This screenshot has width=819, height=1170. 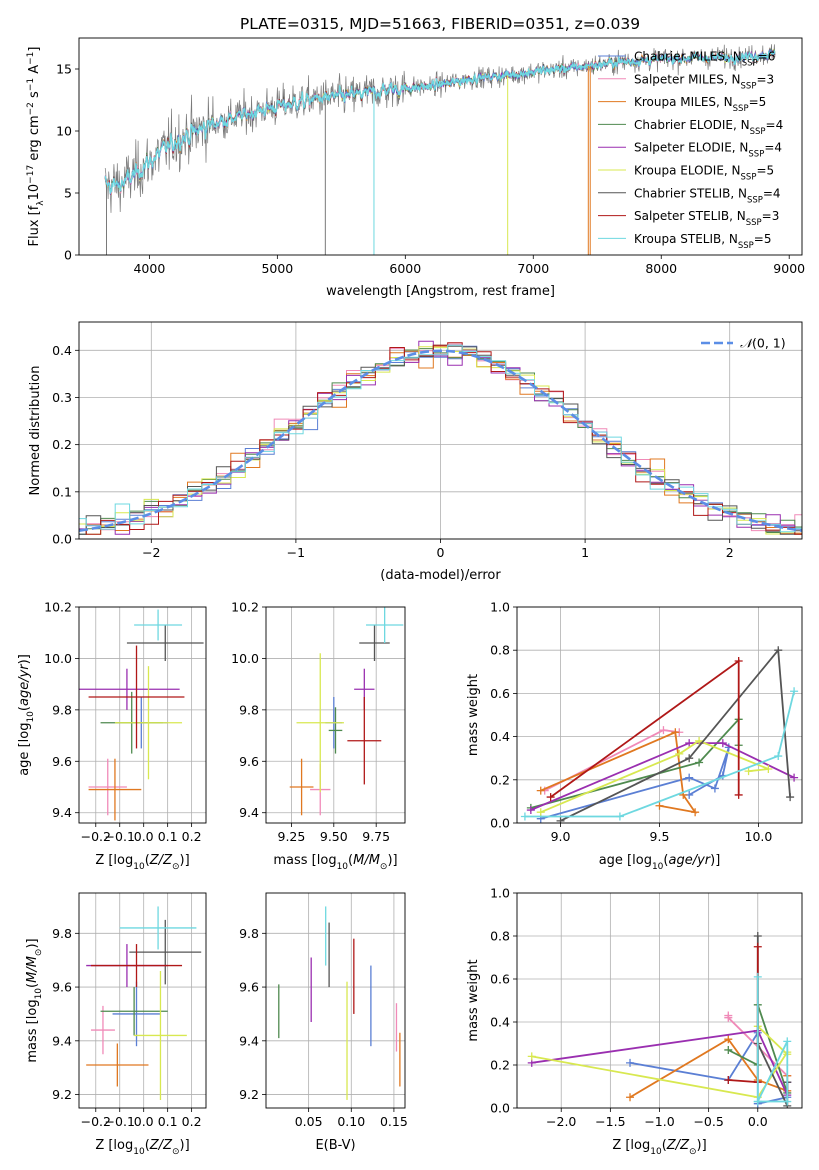 What do you see at coordinates (706, 218) in the screenshot?
I see `legend-label: Salpeter STELIB, NSSP=3` at bounding box center [706, 218].